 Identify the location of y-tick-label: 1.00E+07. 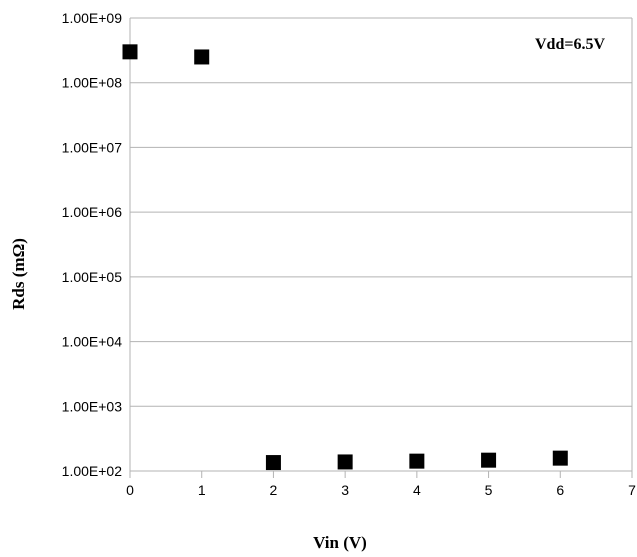
(92, 147).